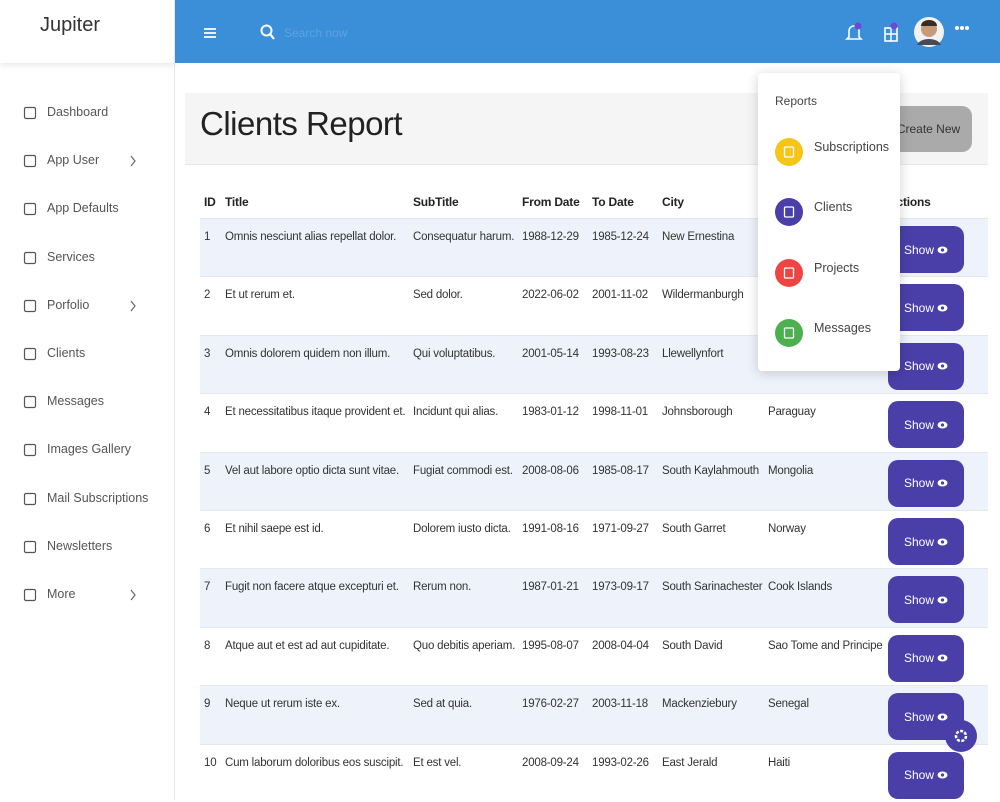 This screenshot has width=1000, height=802. Describe the element at coordinates (852, 147) in the screenshot. I see `item-label: Subscriptions` at that location.